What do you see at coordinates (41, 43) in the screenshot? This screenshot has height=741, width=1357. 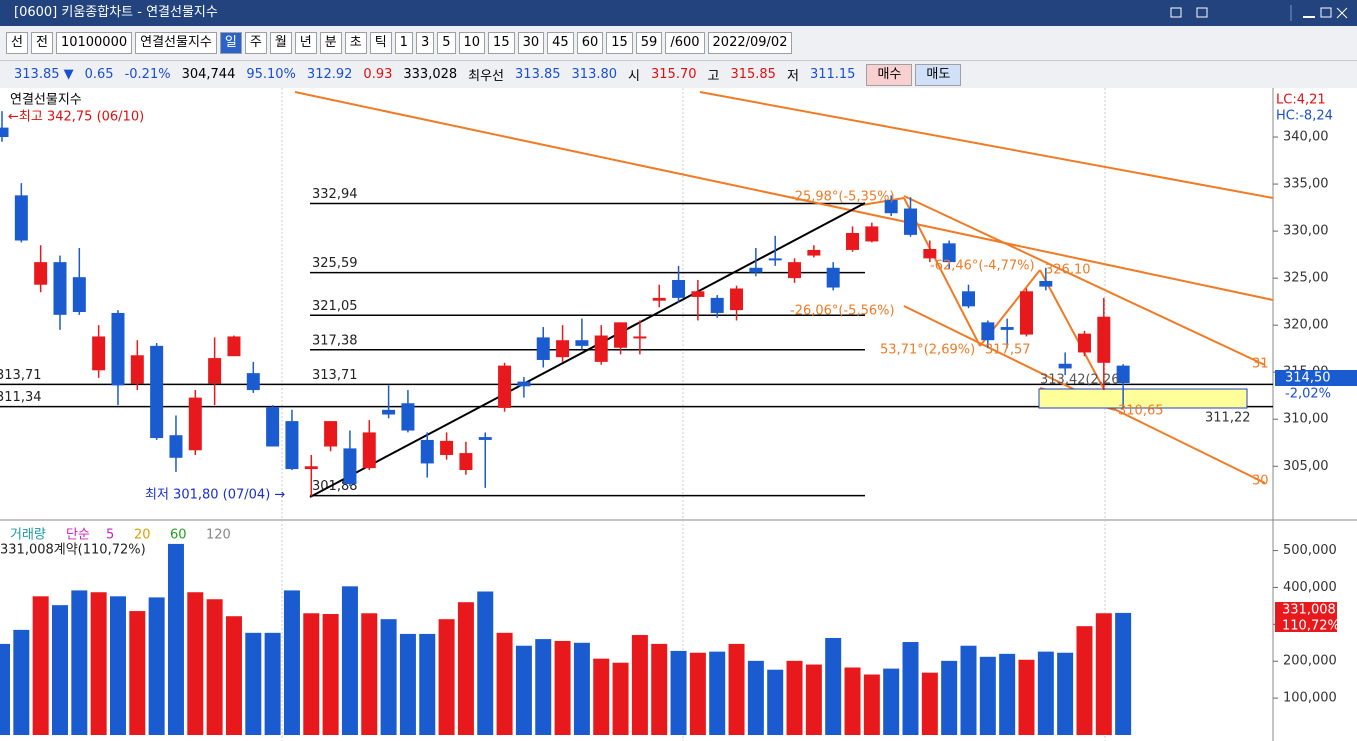 I see `toolbar-button: 전` at bounding box center [41, 43].